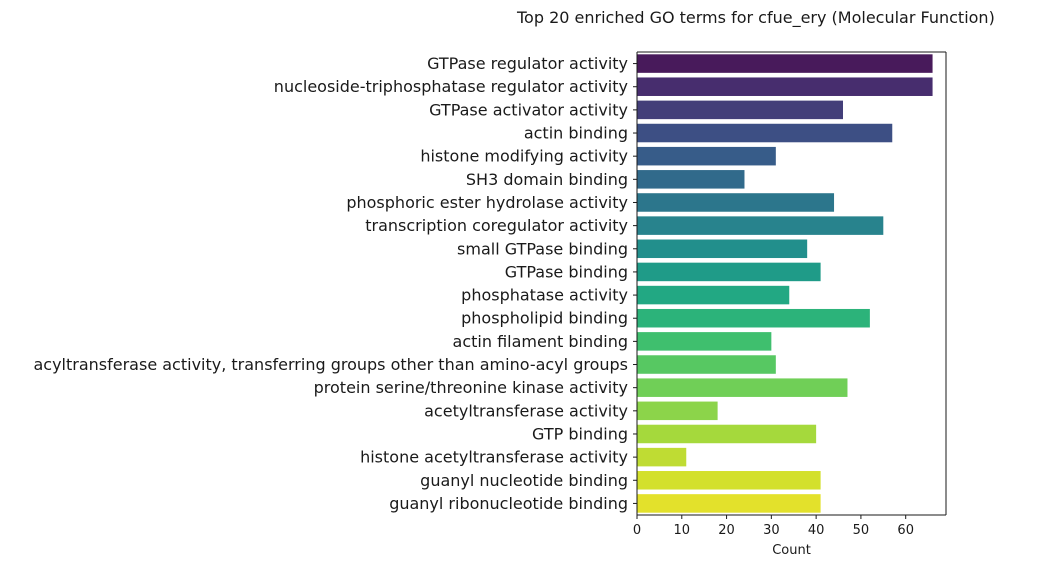  I want to click on y-tick-label: guanyl ribonucleotide binding, so click(508, 503).